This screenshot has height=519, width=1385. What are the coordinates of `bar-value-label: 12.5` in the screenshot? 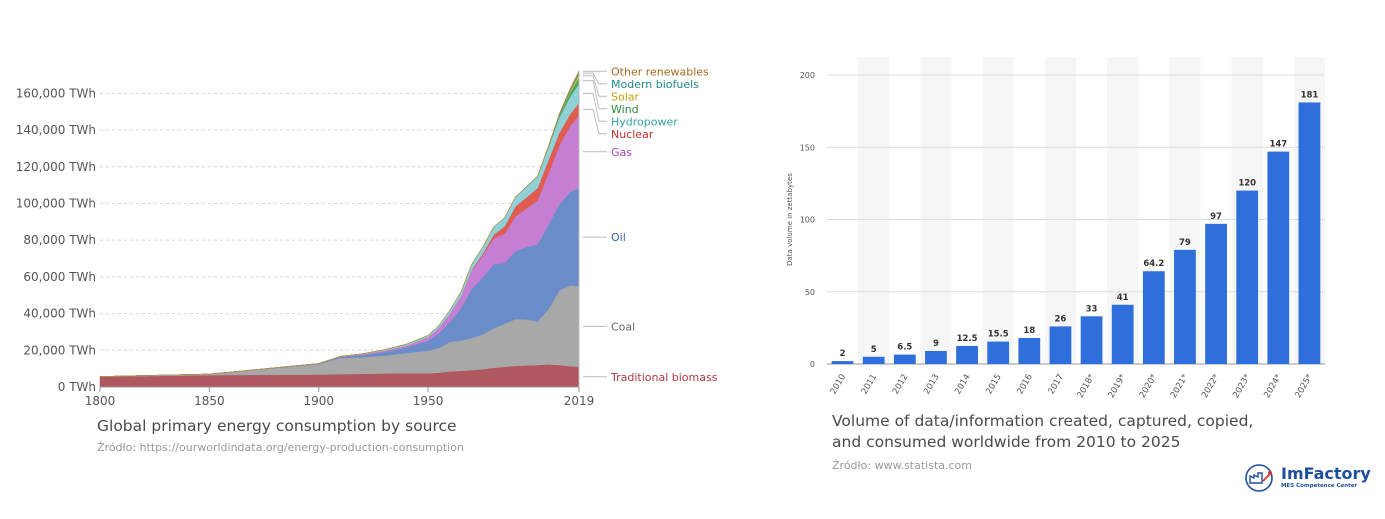 It's located at (967, 339).